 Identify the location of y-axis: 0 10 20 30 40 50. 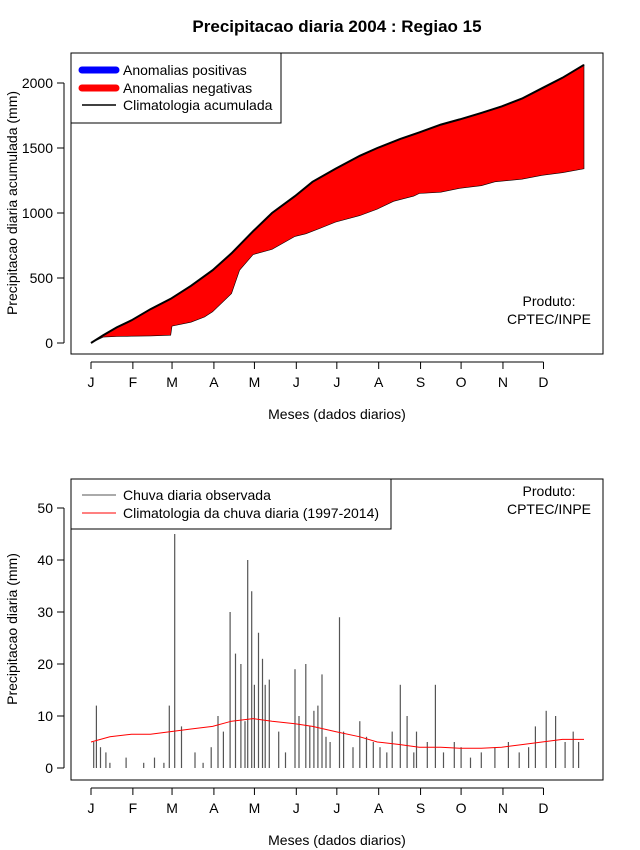
(51, 638).